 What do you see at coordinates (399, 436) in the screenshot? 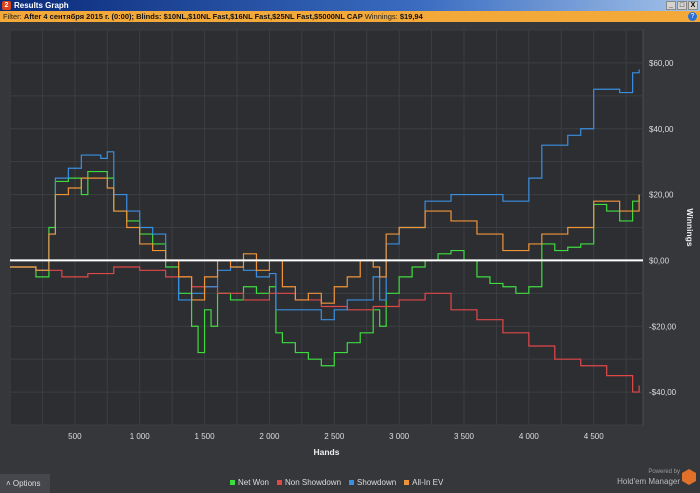
I see `x-tick-label: 3 000` at bounding box center [399, 436].